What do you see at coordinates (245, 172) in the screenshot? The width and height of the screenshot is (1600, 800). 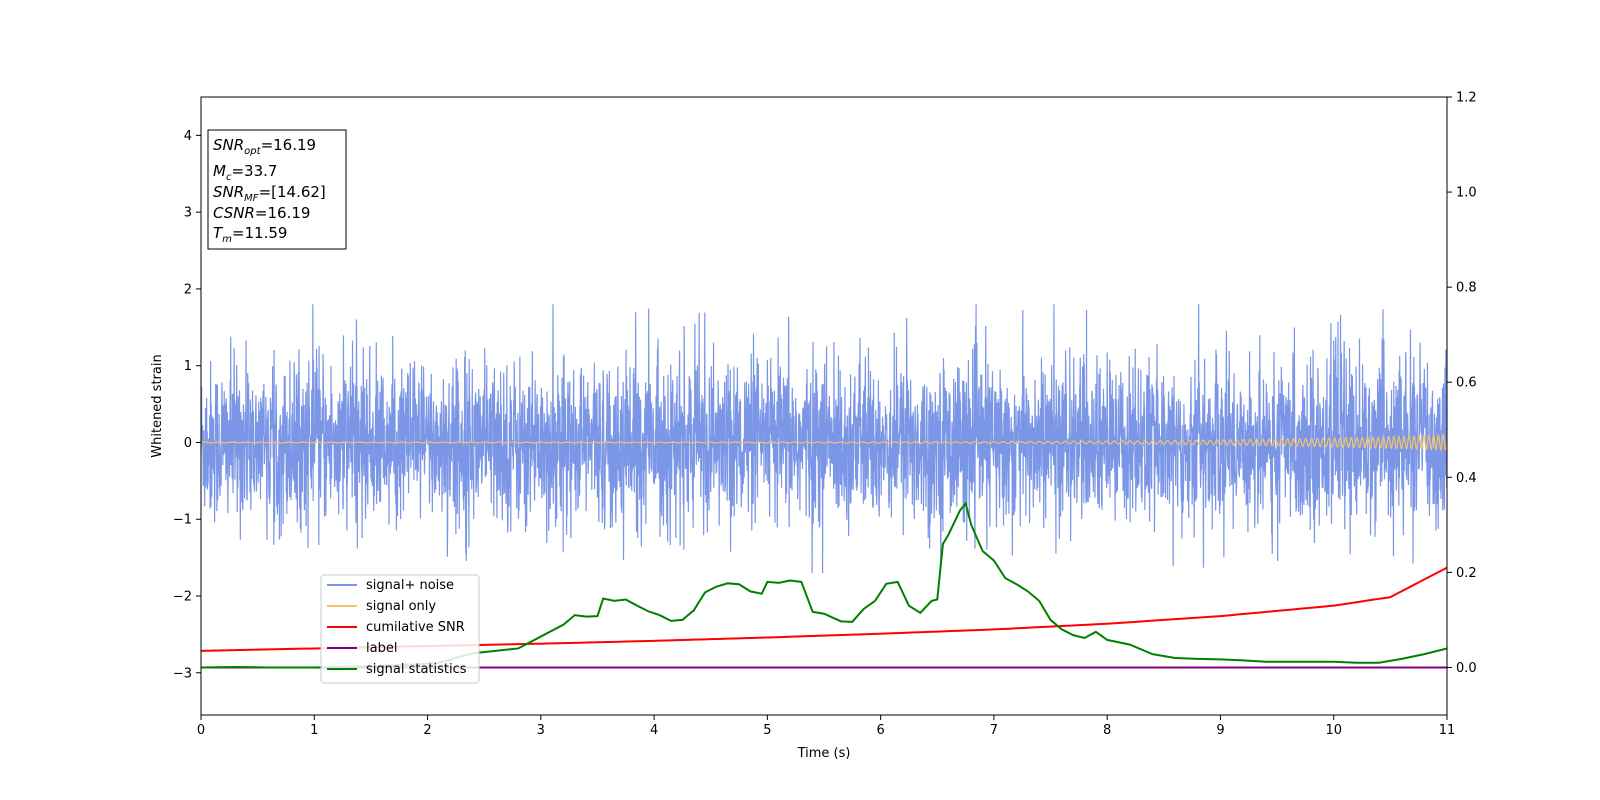 I see `annotation-line: Mc=33.7` at bounding box center [245, 172].